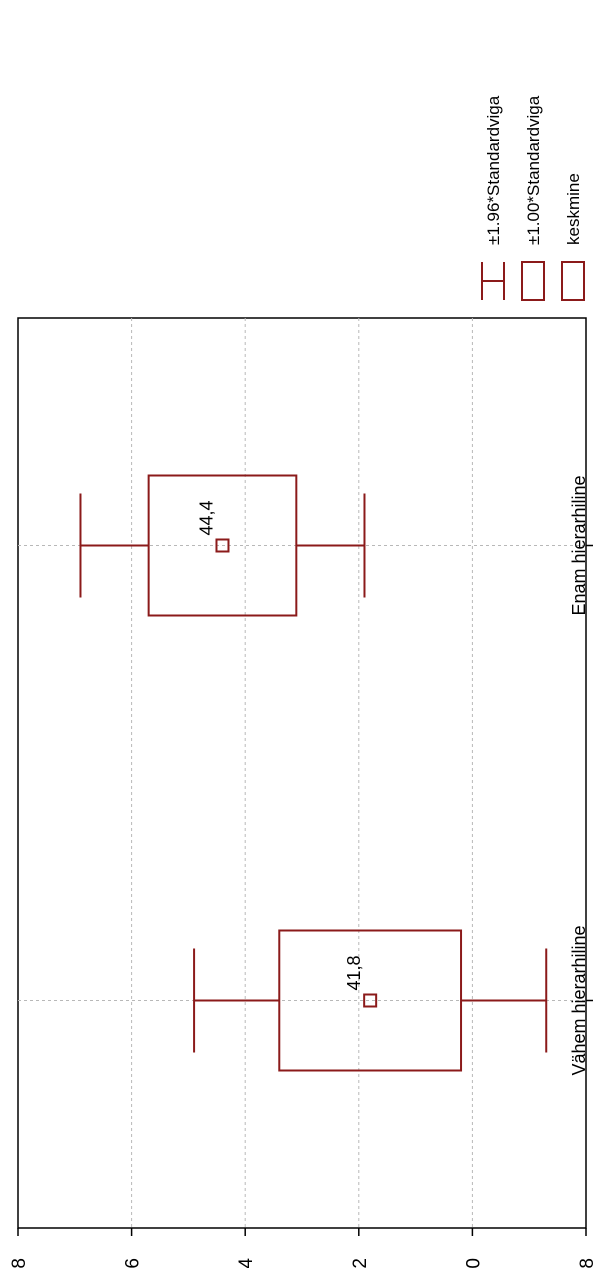 This screenshot has width=594, height=1268. What do you see at coordinates (533, 281) in the screenshot?
I see `legend-box-icon` at bounding box center [533, 281].